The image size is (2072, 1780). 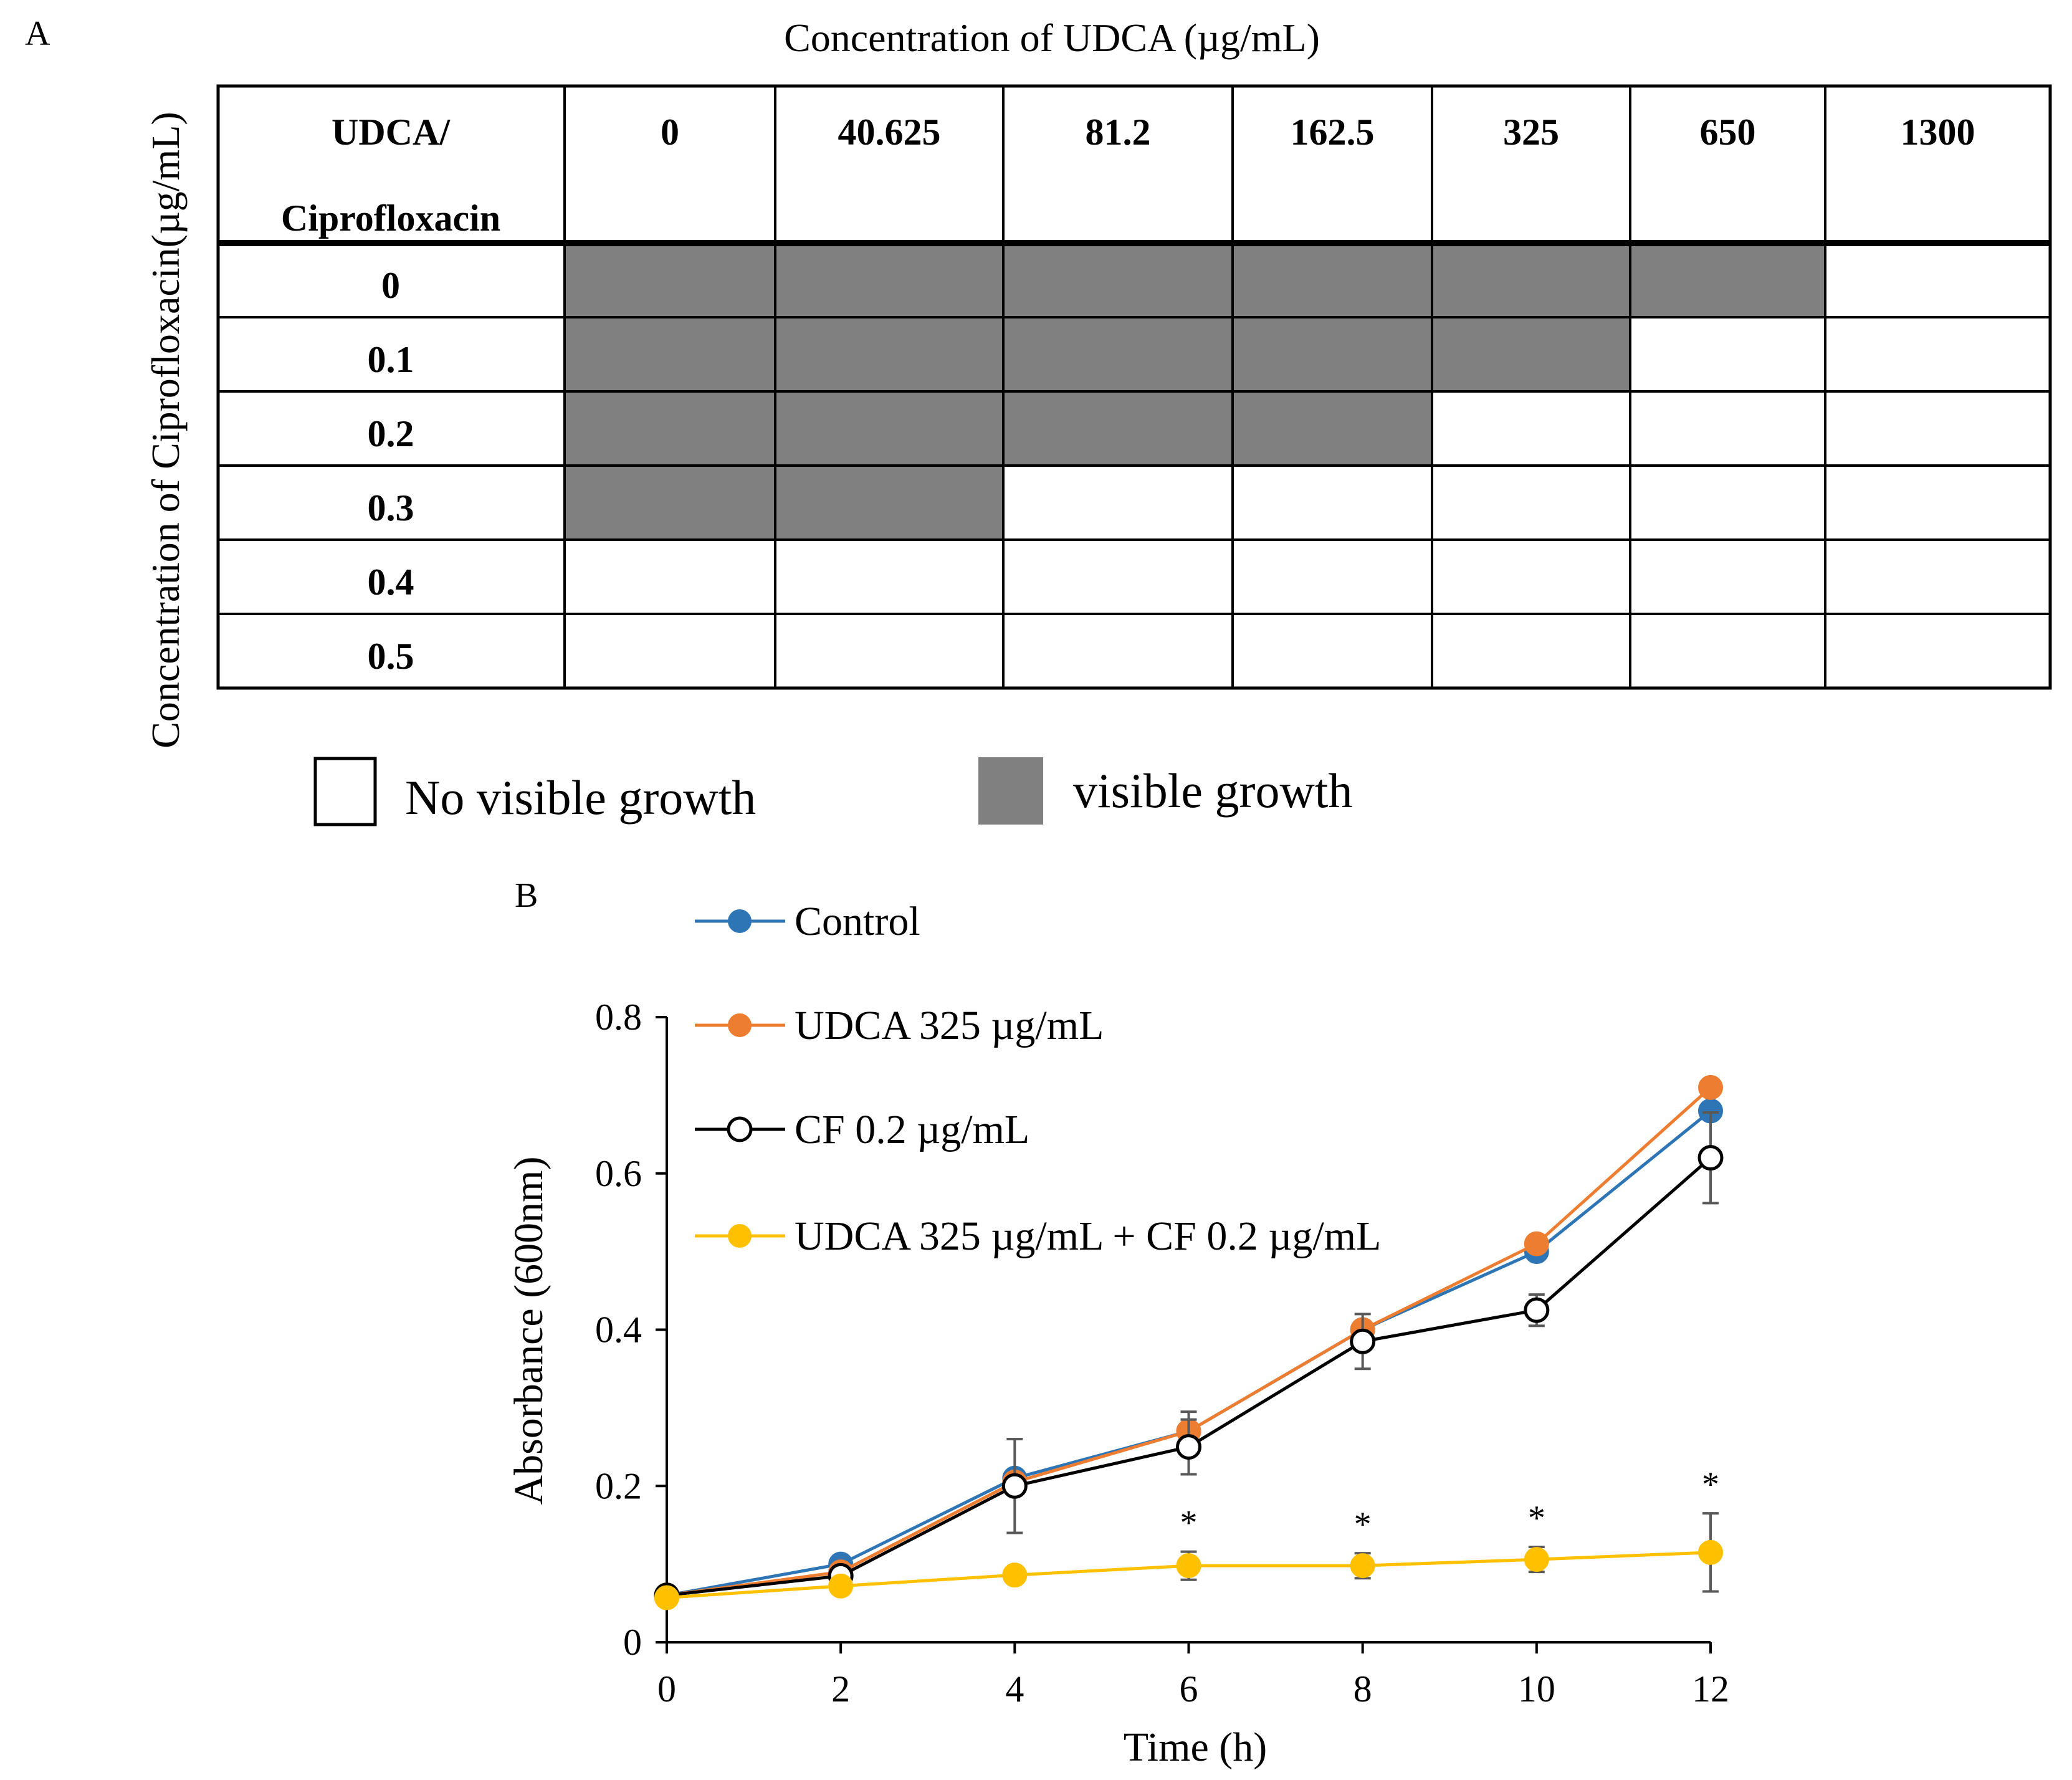 I want to click on x-tick-label: 4, so click(x=1015, y=1689).